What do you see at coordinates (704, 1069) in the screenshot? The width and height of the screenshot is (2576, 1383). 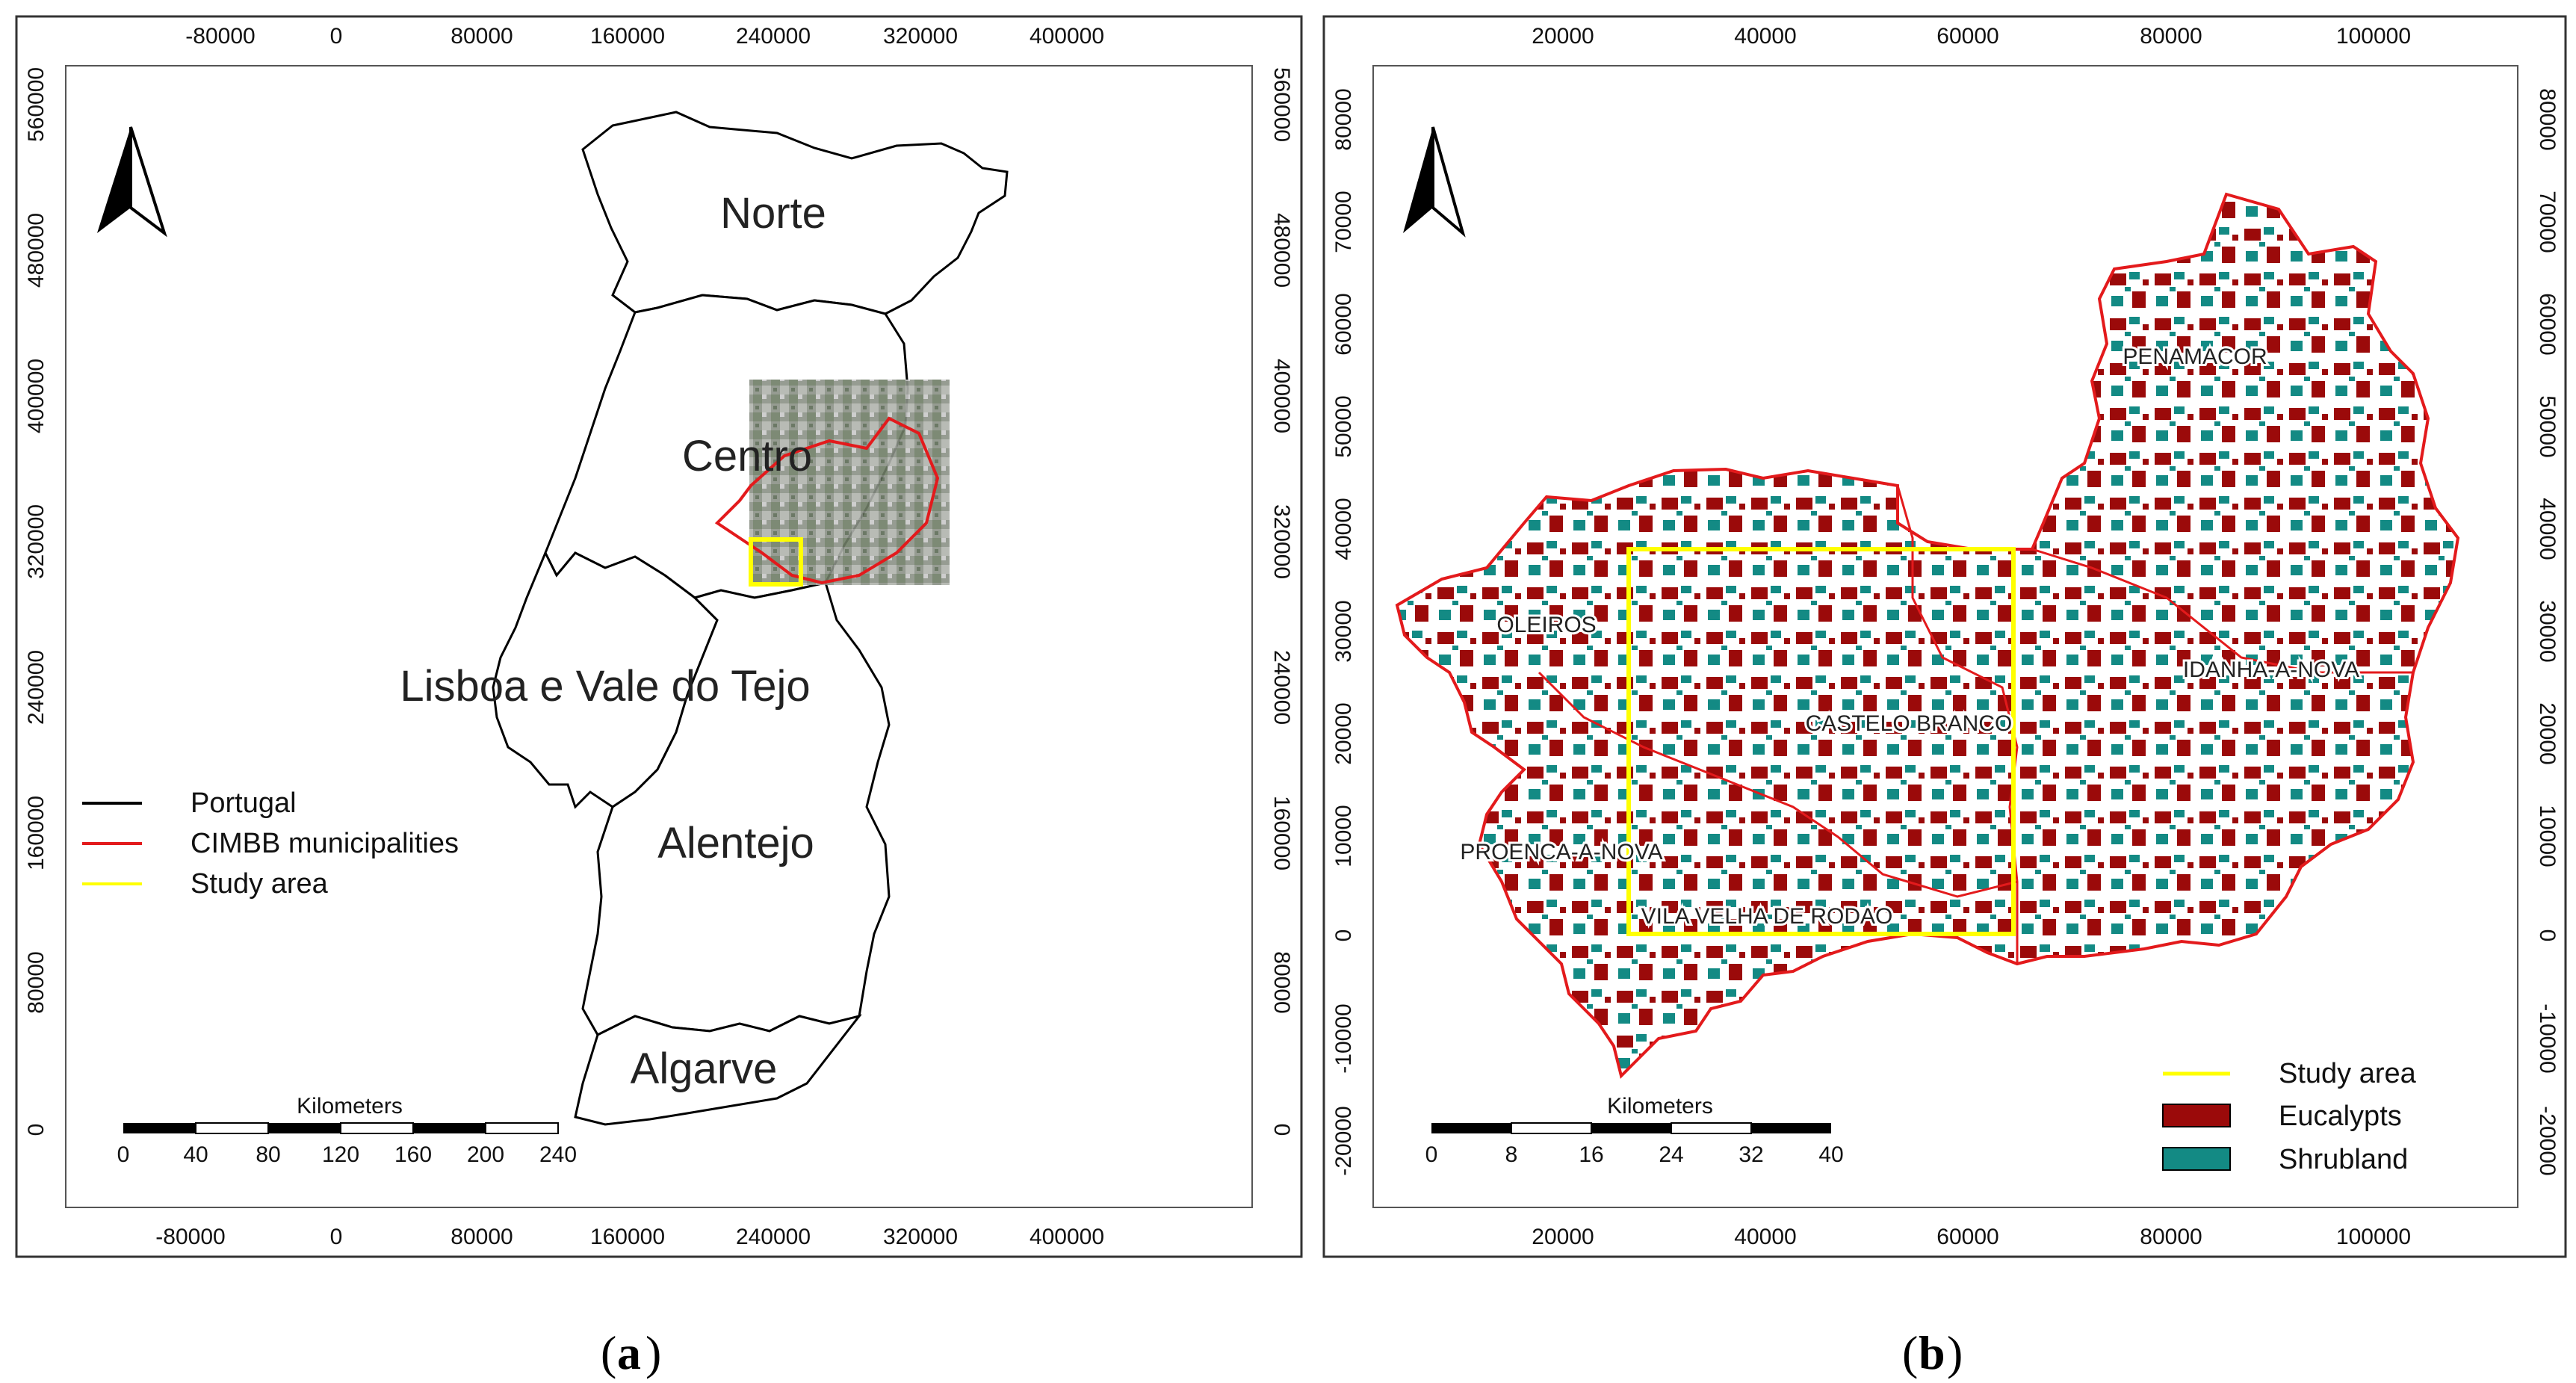 I see `region-label: Algarve` at bounding box center [704, 1069].